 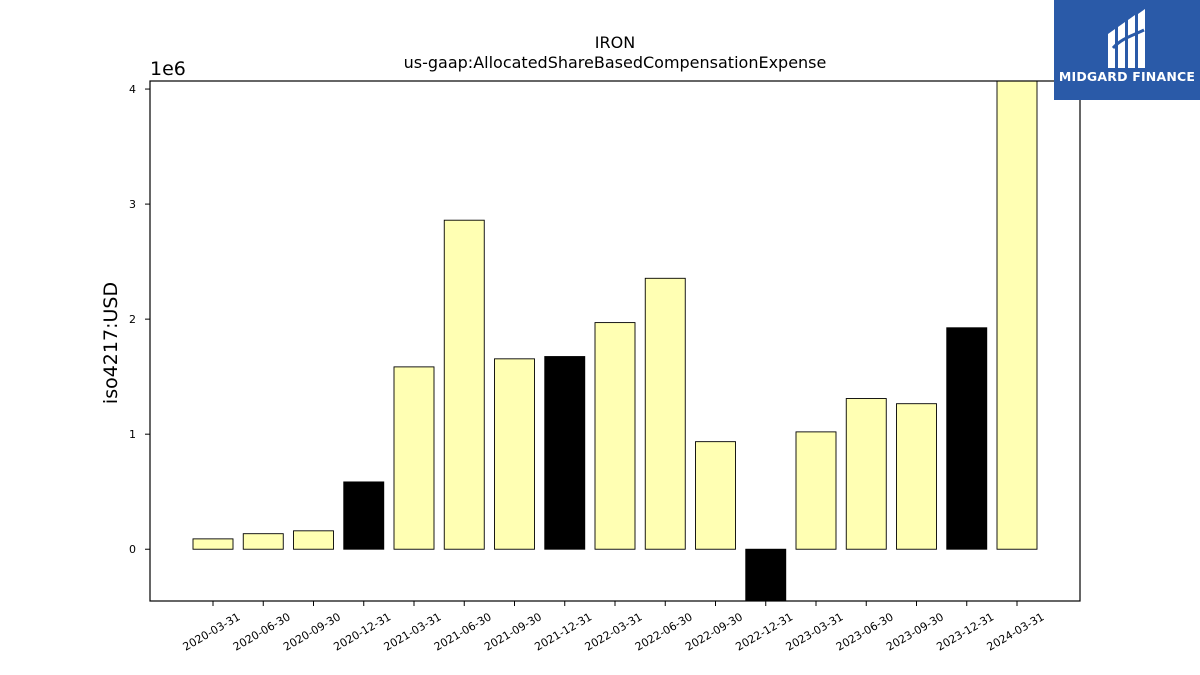 I want to click on logo-text: MIDGARD FINANCE, so click(x=1127, y=76).